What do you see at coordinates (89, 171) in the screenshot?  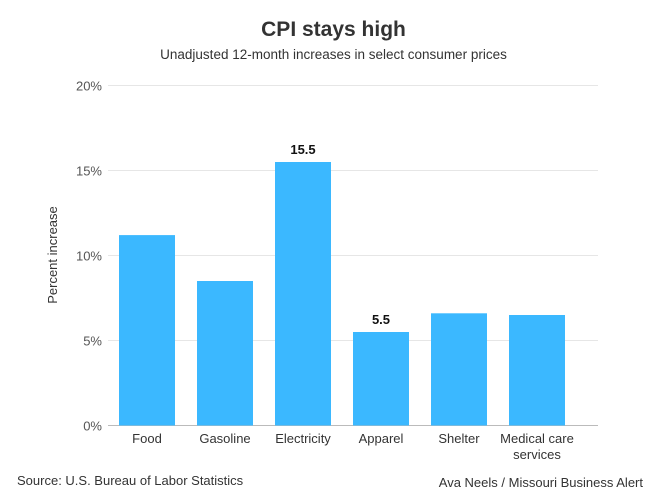 I see `y-tick-label: 15%` at bounding box center [89, 171].